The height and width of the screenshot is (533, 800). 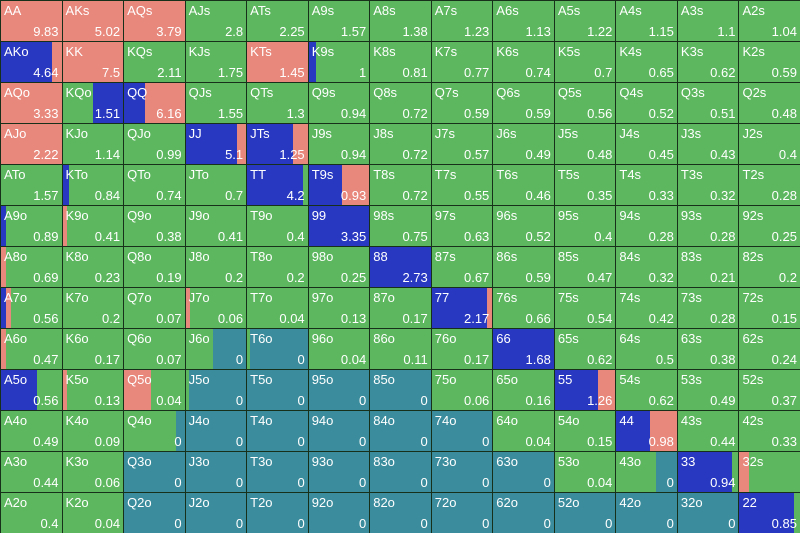 What do you see at coordinates (93, 103) in the screenshot?
I see `hand-cell: KQo 1.51` at bounding box center [93, 103].